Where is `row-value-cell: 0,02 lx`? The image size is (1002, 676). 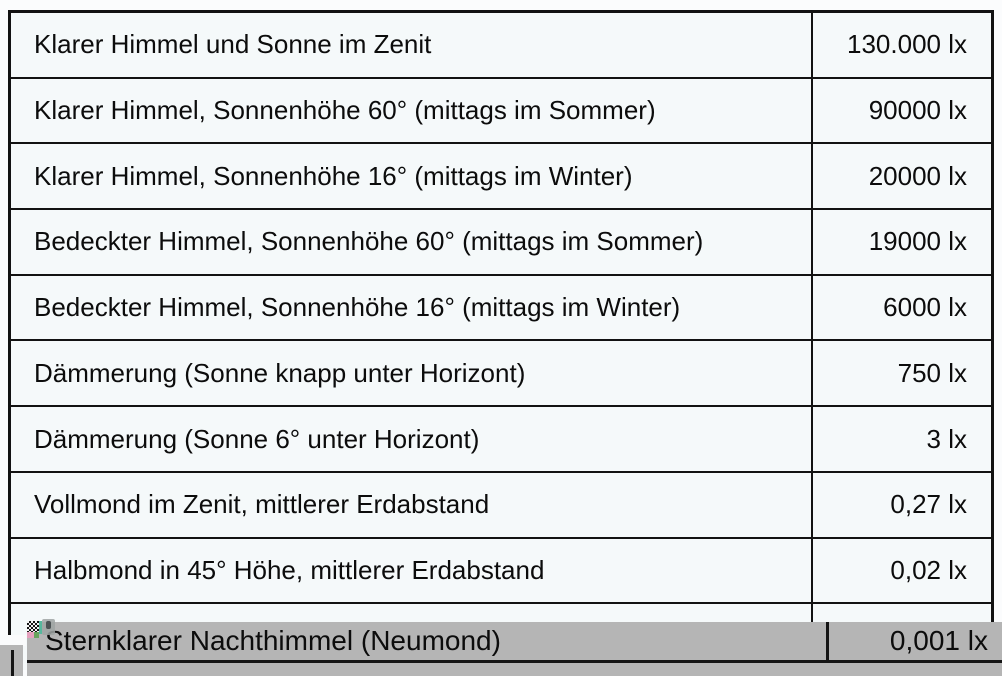 row-value-cell: 0,02 lx is located at coordinates (901, 570).